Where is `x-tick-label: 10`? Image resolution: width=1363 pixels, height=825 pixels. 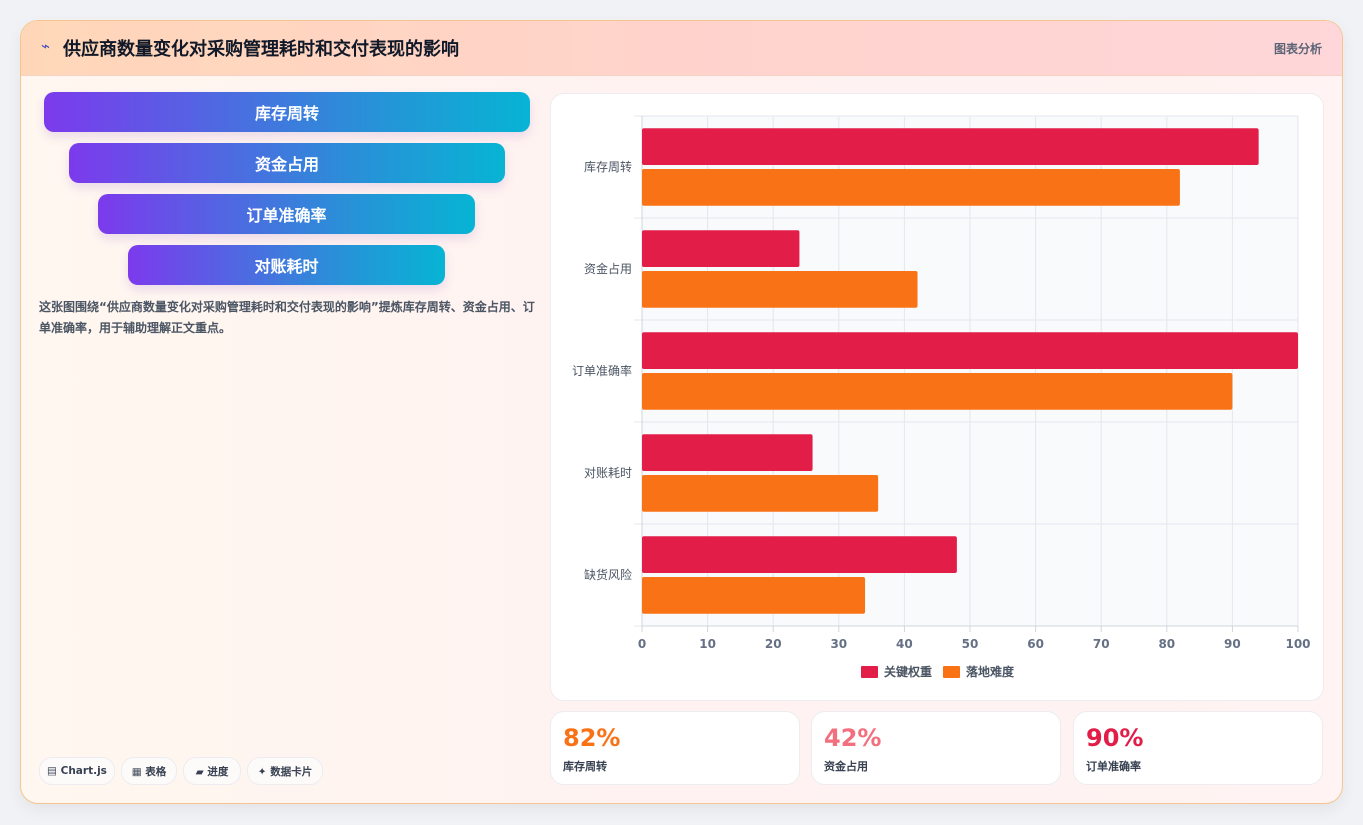
x-tick-label: 10 is located at coordinates (707, 644).